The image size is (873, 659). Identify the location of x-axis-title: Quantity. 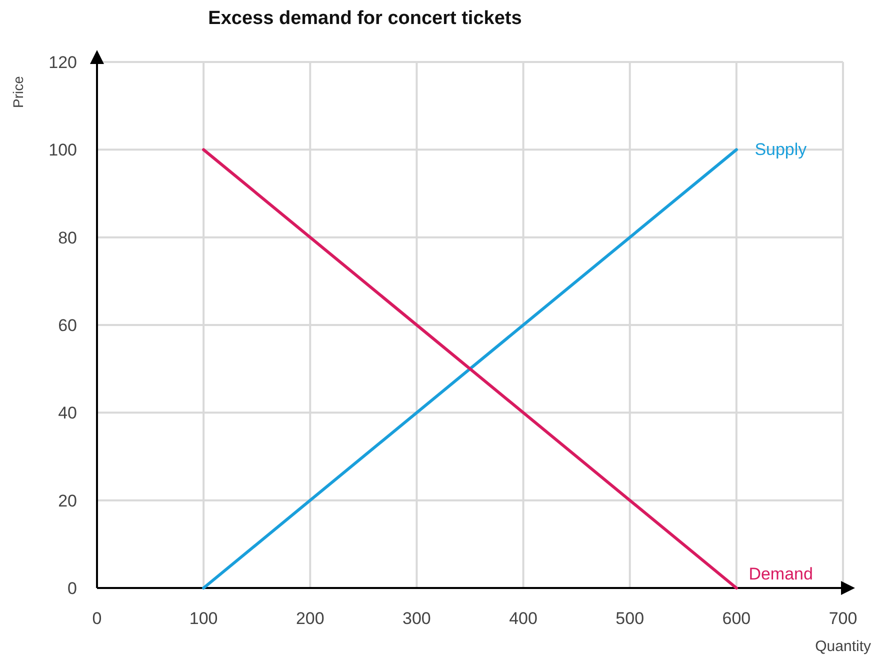
(843, 646).